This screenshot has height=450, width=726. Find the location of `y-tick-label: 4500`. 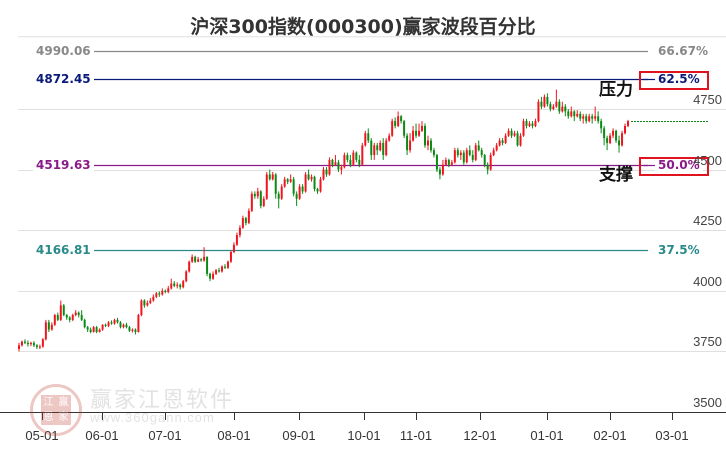

y-tick-label: 4500 is located at coordinates (707, 160).